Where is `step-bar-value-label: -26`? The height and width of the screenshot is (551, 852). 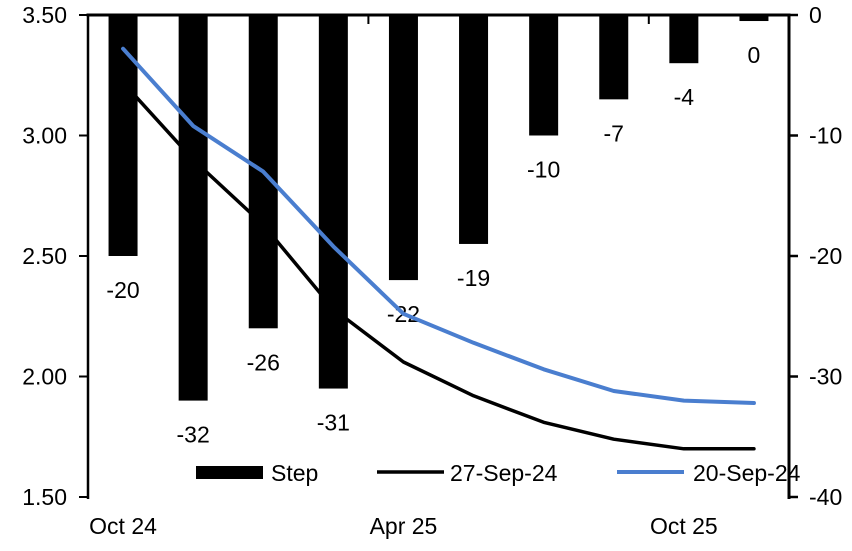 step-bar-value-label: -26 is located at coordinates (263, 362).